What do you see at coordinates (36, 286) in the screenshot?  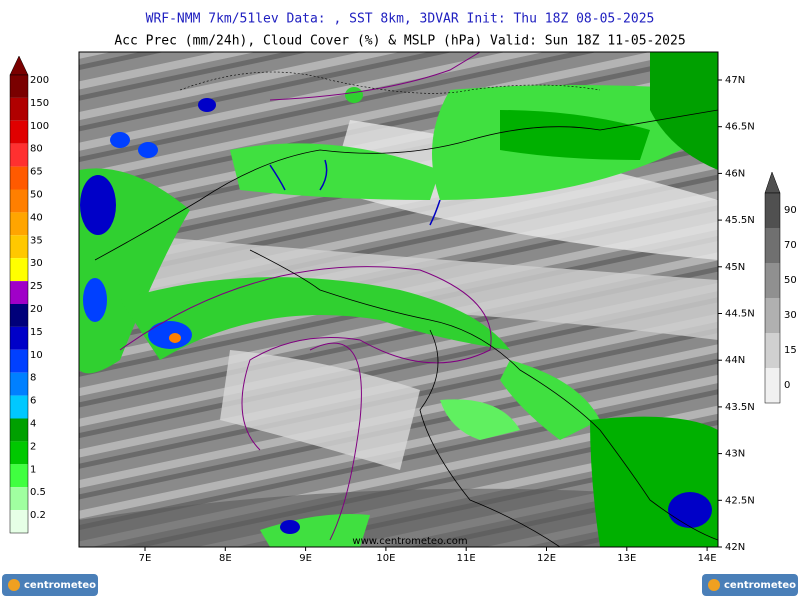 I see `legend-label: 25` at bounding box center [36, 286].